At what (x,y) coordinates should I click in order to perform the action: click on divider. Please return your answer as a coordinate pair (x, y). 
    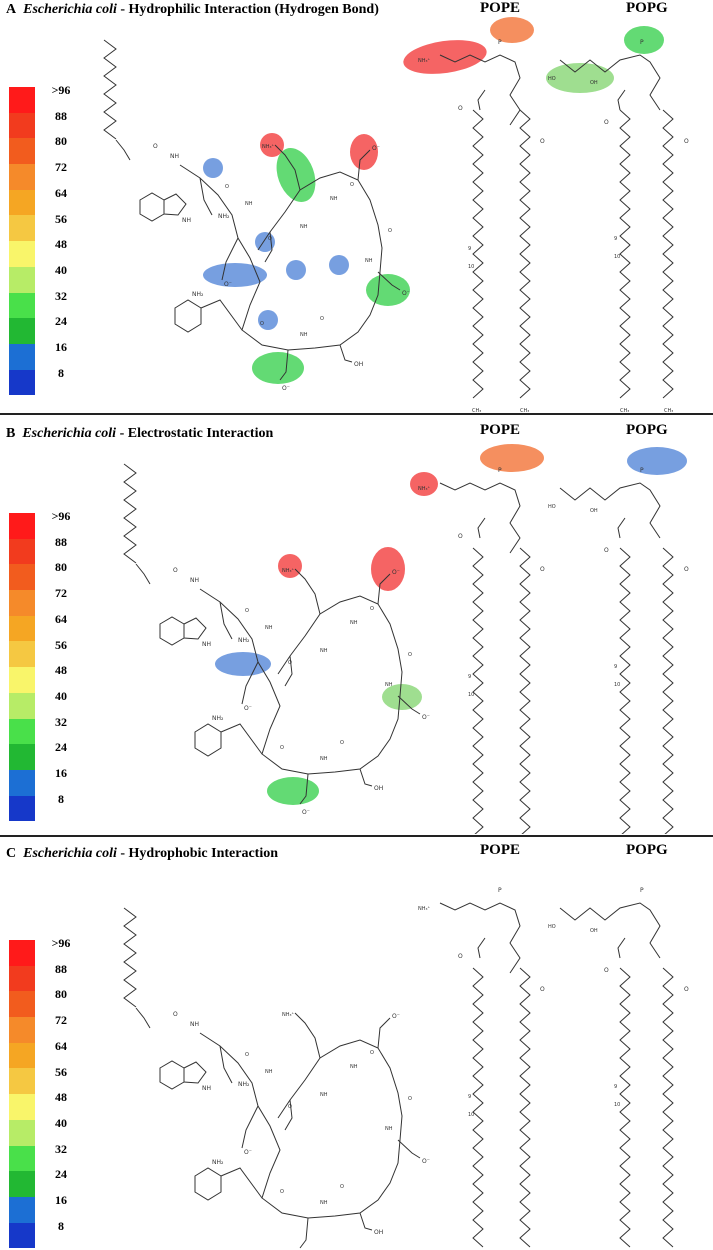
    Looking at the image, I should click on (356, 836).